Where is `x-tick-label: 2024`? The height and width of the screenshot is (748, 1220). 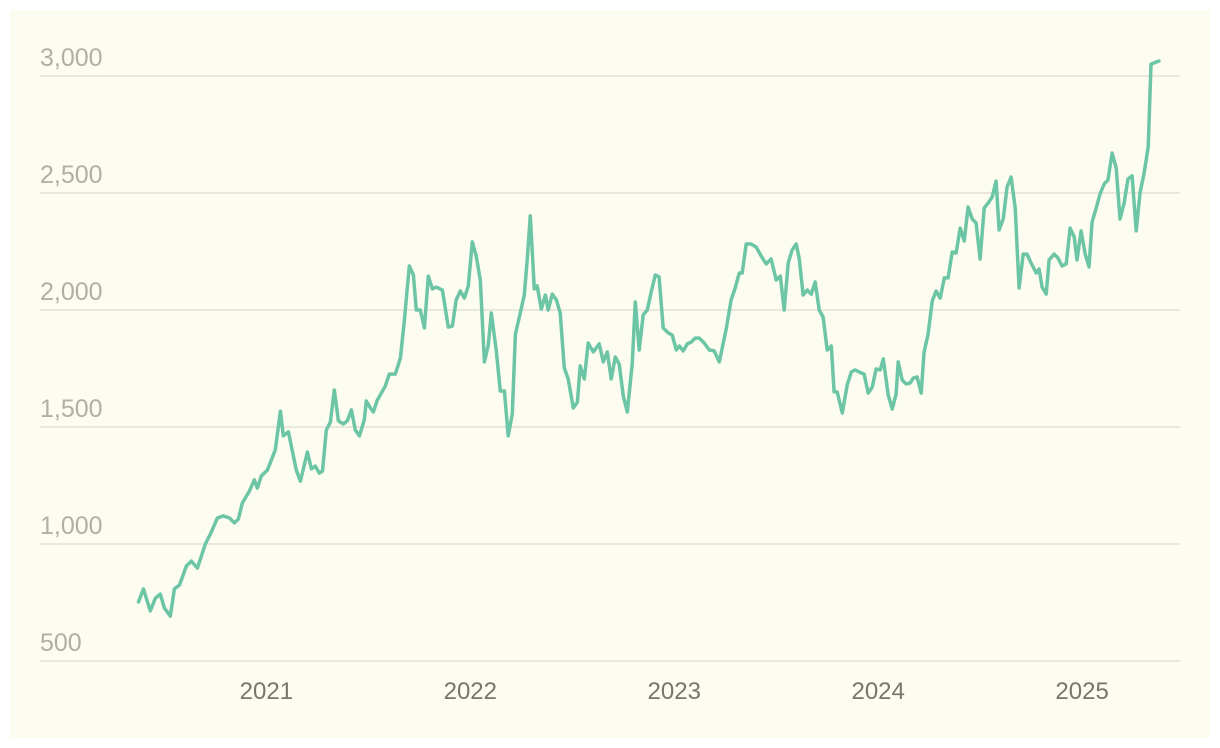 x-tick-label: 2024 is located at coordinates (877, 691).